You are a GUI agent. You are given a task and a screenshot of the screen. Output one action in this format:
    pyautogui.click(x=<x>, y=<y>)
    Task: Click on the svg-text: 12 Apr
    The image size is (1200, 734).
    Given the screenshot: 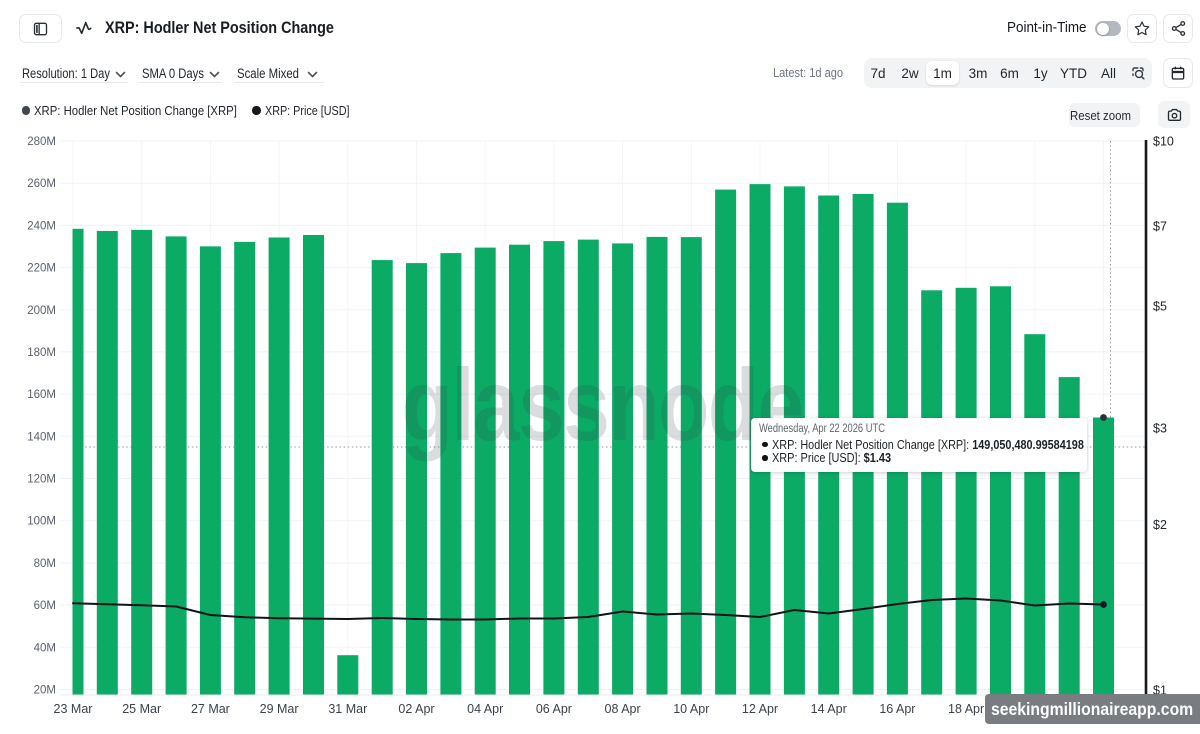 What is the action you would take?
    pyautogui.click(x=760, y=709)
    